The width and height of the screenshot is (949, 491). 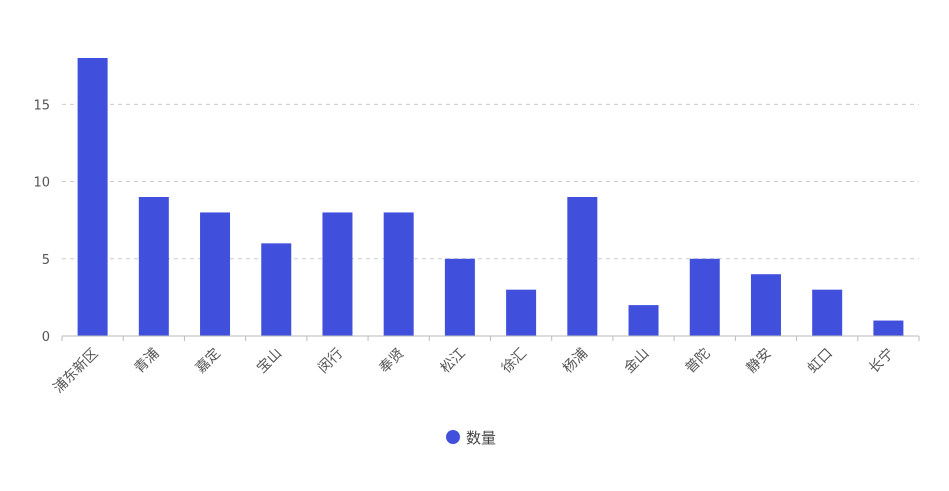 I want to click on y-tick-label: 15, so click(x=41, y=105).